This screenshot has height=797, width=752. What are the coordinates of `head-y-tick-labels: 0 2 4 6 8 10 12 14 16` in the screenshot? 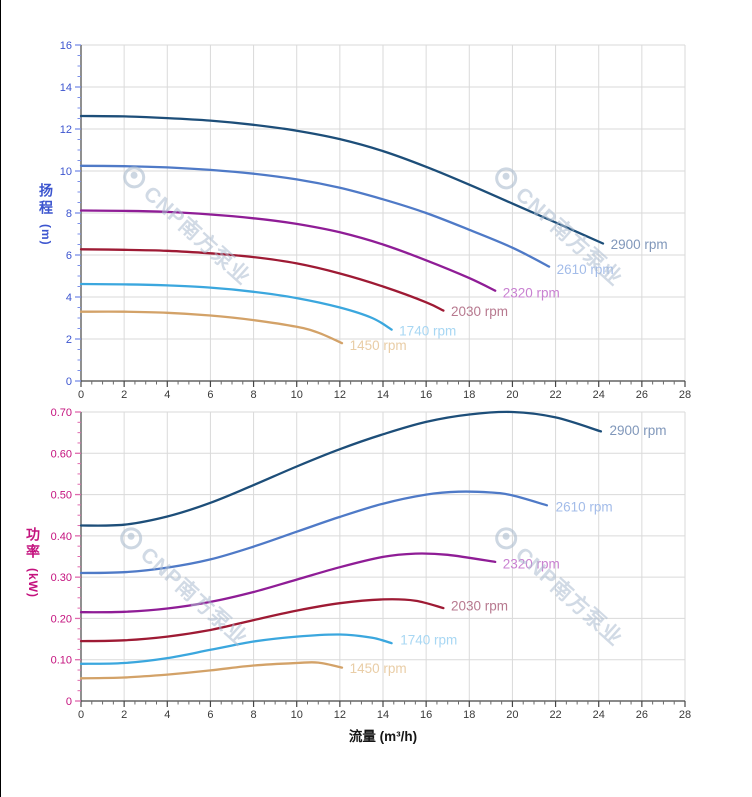 It's located at (66, 214).